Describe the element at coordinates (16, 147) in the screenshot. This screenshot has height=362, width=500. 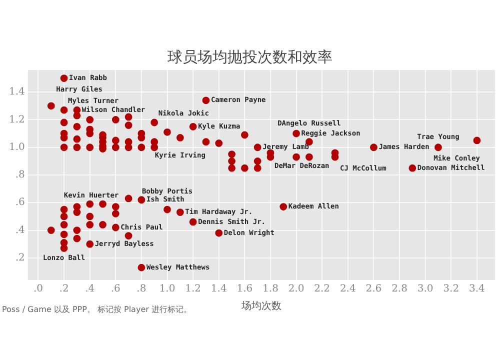
I see `y-tick-label: 1.0` at that location.